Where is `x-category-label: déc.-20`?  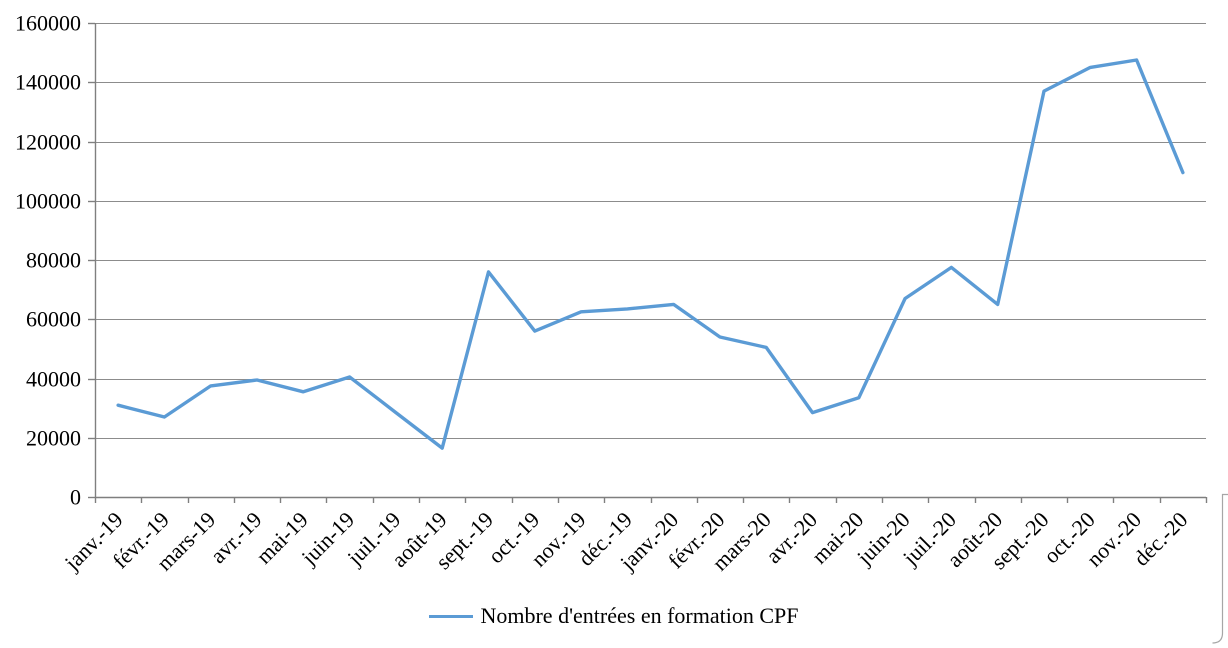
x-category-label: déc.-20 is located at coordinates (1160, 539).